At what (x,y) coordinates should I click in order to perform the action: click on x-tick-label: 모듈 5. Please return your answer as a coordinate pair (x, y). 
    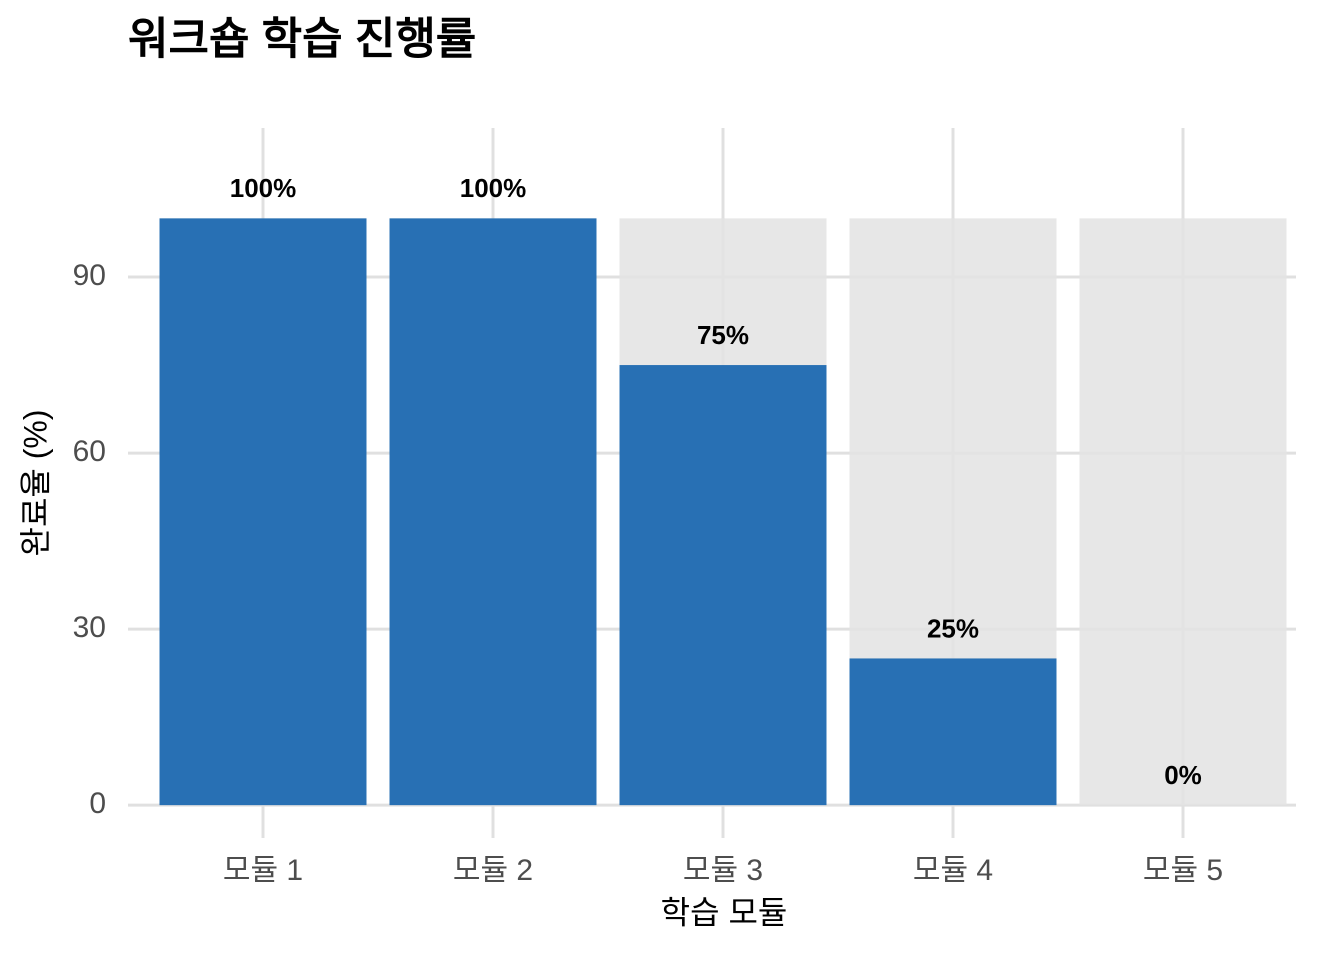
    Looking at the image, I should click on (1183, 870).